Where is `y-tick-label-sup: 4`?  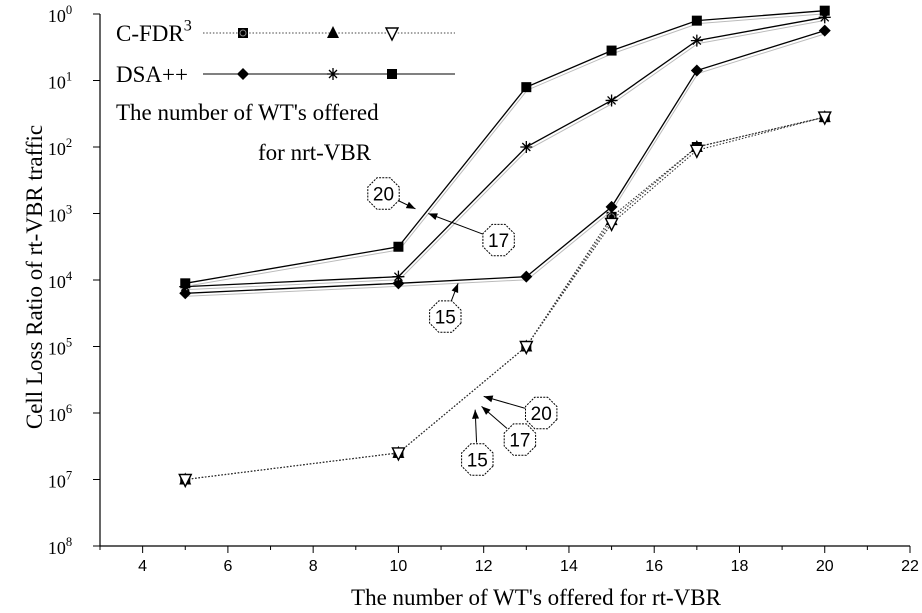
y-tick-label-sup: 4 is located at coordinates (69, 276).